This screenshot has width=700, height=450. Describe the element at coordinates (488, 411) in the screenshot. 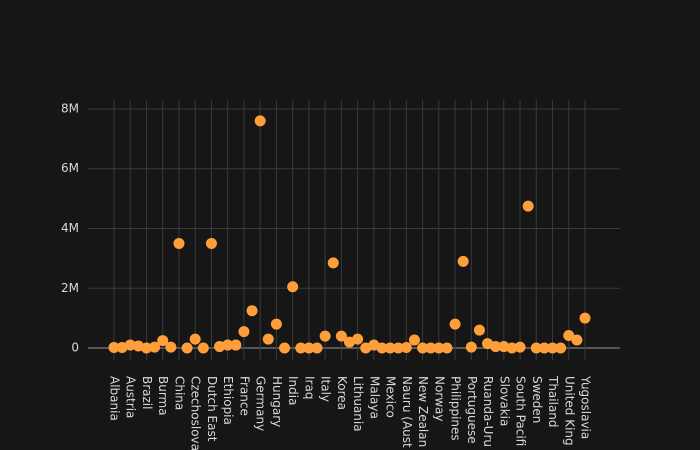

I see `x-tick-label: Ruanda-Uru` at that location.